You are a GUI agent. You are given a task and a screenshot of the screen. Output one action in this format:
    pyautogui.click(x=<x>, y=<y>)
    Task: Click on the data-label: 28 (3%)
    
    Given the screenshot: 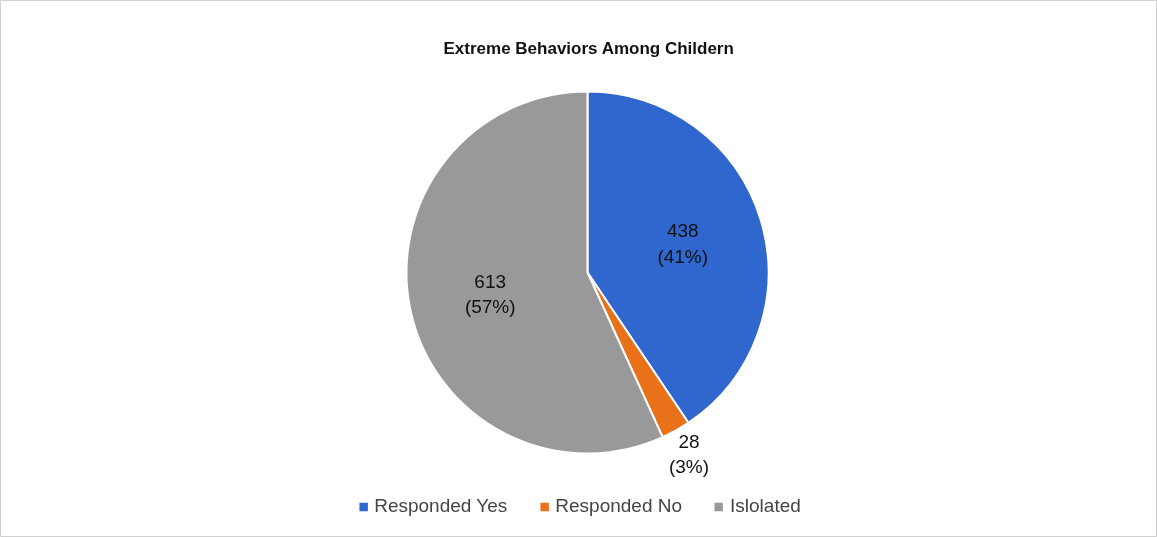 What is the action you would take?
    pyautogui.click(x=689, y=454)
    